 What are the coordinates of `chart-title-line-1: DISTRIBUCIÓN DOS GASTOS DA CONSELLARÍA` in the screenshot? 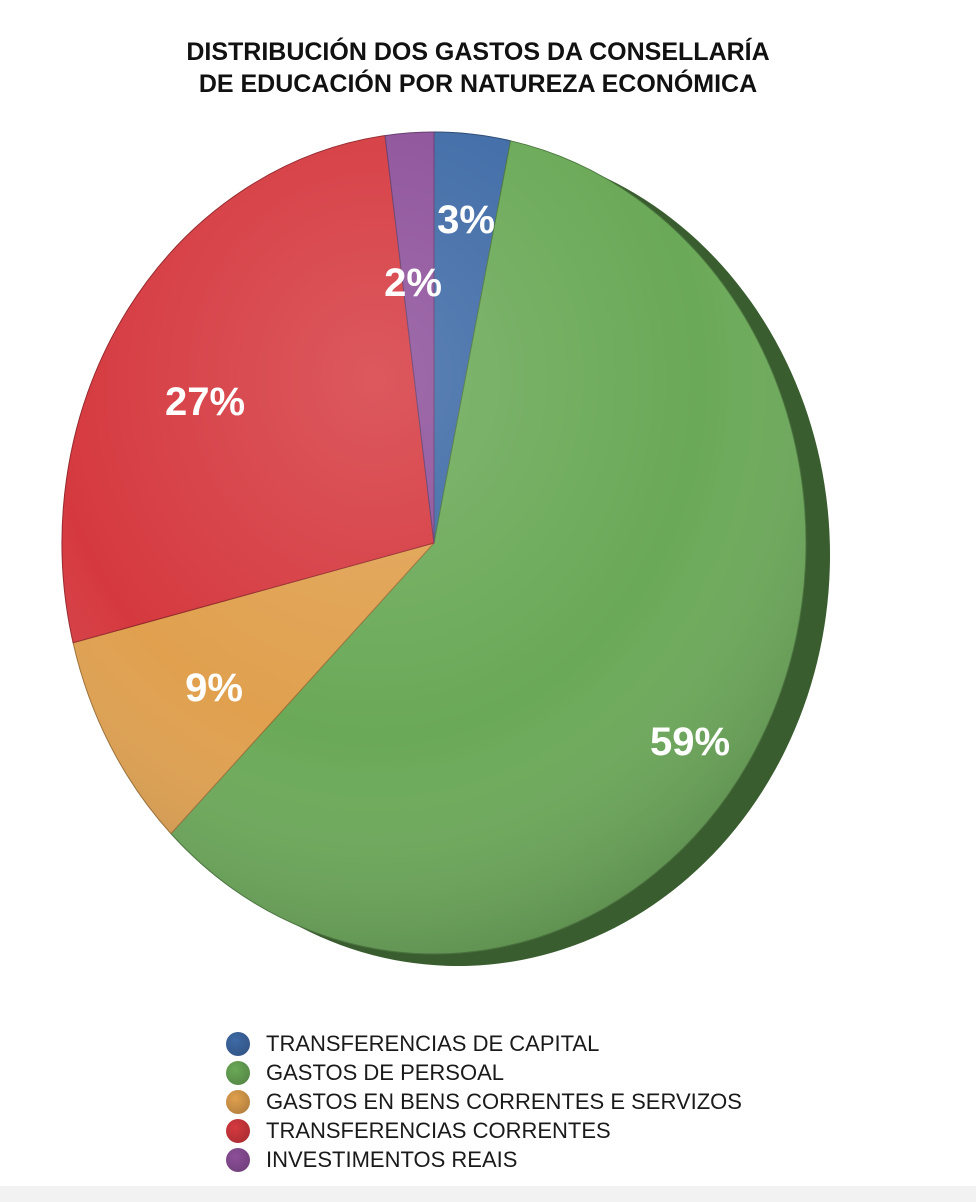 It's located at (478, 52).